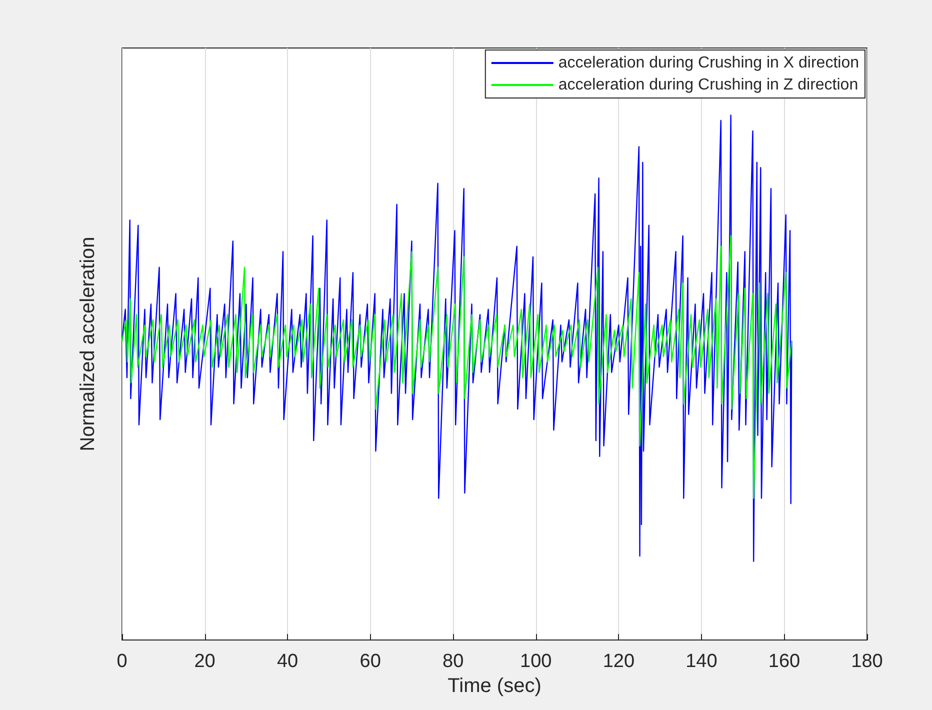  Describe the element at coordinates (287, 661) in the screenshot. I see `x-tick-label: 40` at that location.